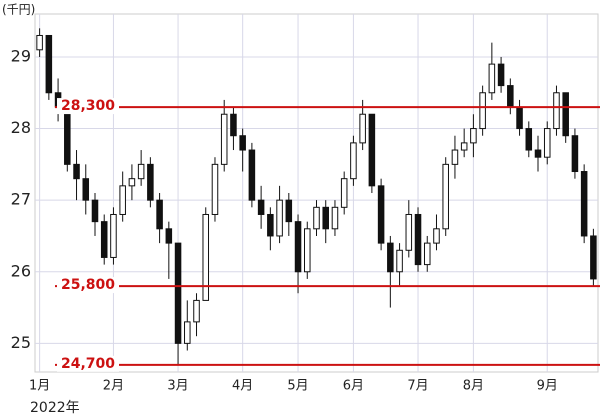 This screenshot has width=600, height=420. Describe the element at coordinates (39, 386) in the screenshot. I see `x-tick-label: 1月` at that location.